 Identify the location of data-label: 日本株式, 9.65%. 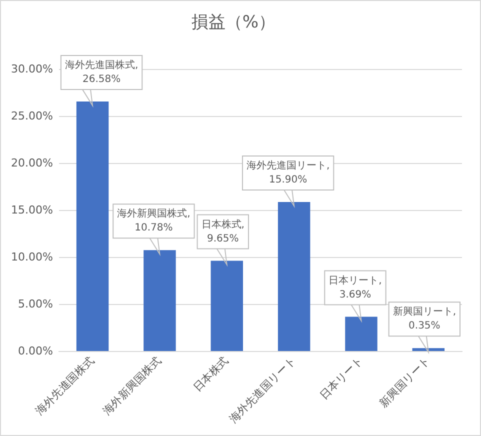
(222, 231).